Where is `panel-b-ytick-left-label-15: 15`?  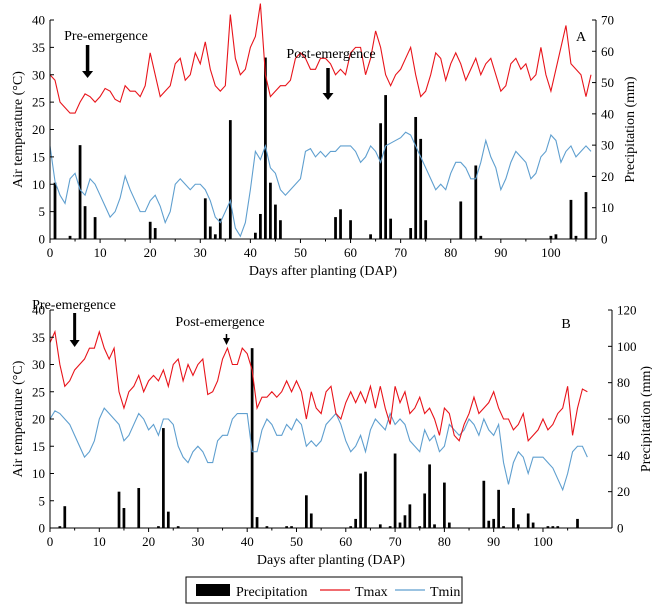
panel-b-ytick-left-label-15: 15 is located at coordinates (38, 446).